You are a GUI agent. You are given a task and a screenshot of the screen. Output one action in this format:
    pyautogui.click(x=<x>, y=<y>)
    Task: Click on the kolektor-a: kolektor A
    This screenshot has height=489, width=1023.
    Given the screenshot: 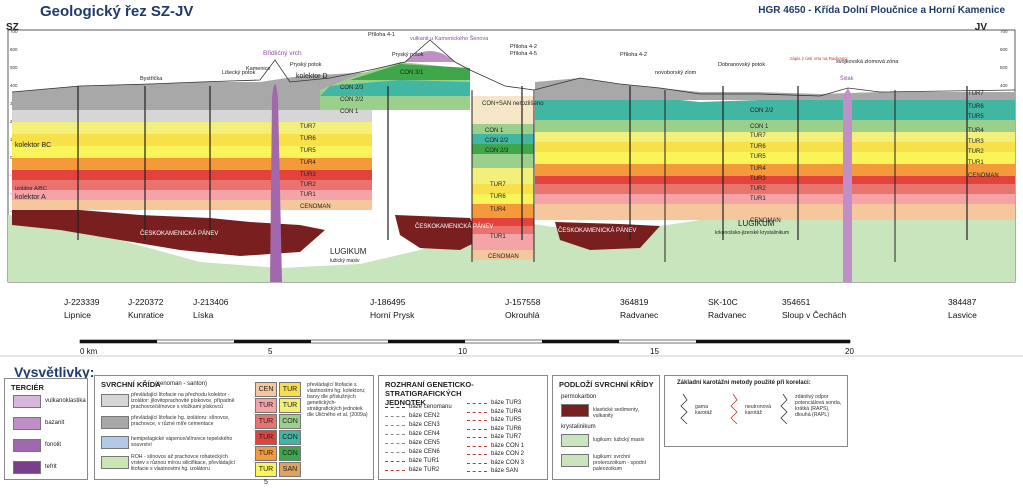 What is the action you would take?
    pyautogui.click(x=30, y=197)
    